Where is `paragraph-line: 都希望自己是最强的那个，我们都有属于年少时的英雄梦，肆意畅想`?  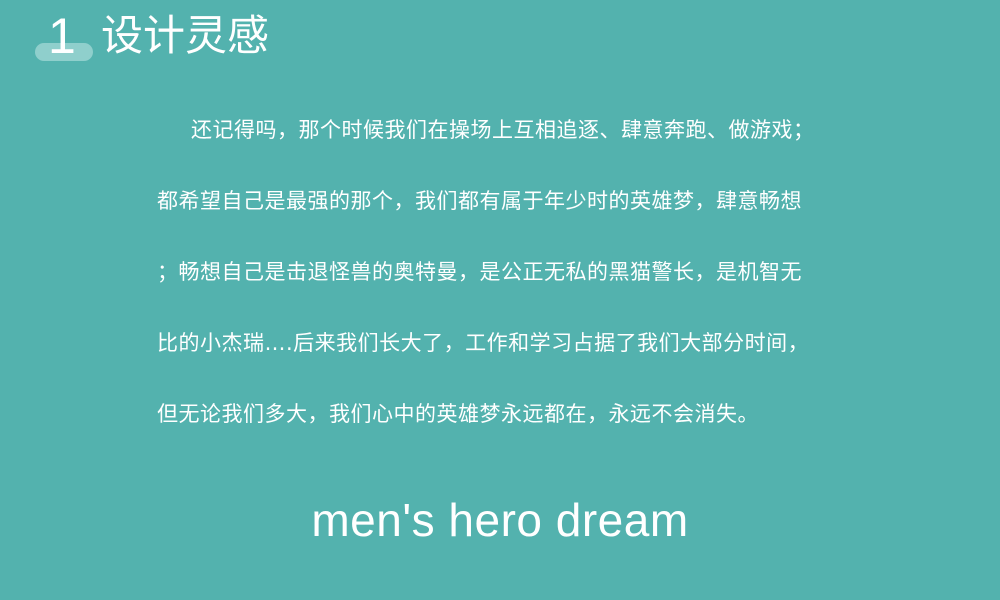
paragraph-line: 都希望自己是最强的那个，我们都有属于年少时的英雄梦，肆意畅想 is located at coordinates (479, 201).